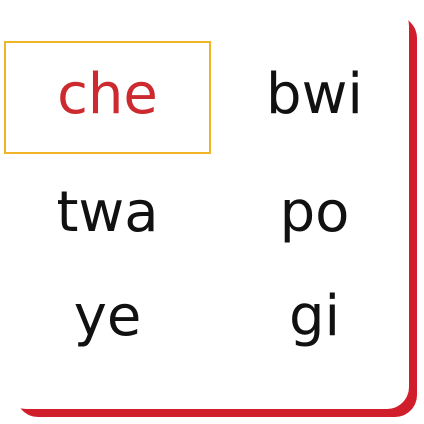 This screenshot has width=424, height=424. What do you see at coordinates (107, 316) in the screenshot?
I see `syllable-label: ye` at bounding box center [107, 316].